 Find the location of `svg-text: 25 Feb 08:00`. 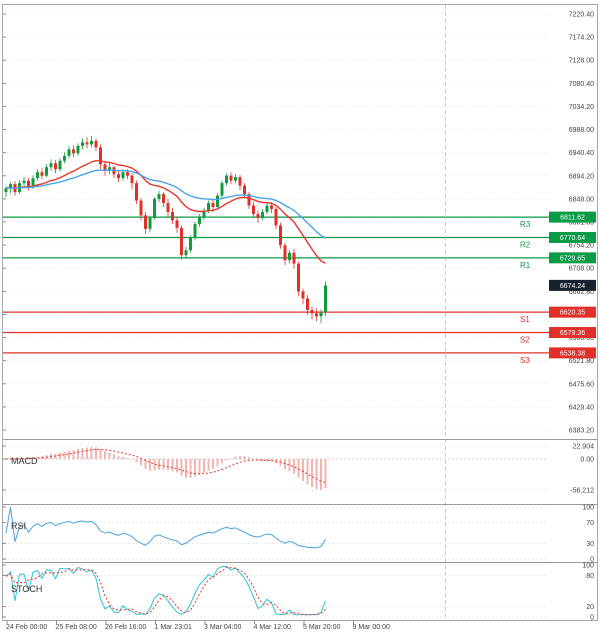

svg-text: 25 Feb 08:00 is located at coordinates (76, 627).